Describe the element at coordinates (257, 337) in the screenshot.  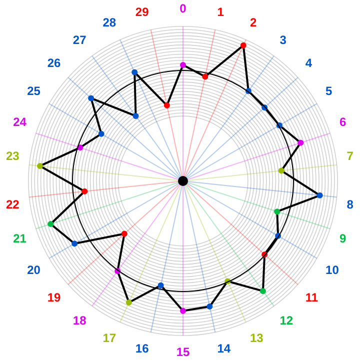
I see `spoke-label: 13` at that location.